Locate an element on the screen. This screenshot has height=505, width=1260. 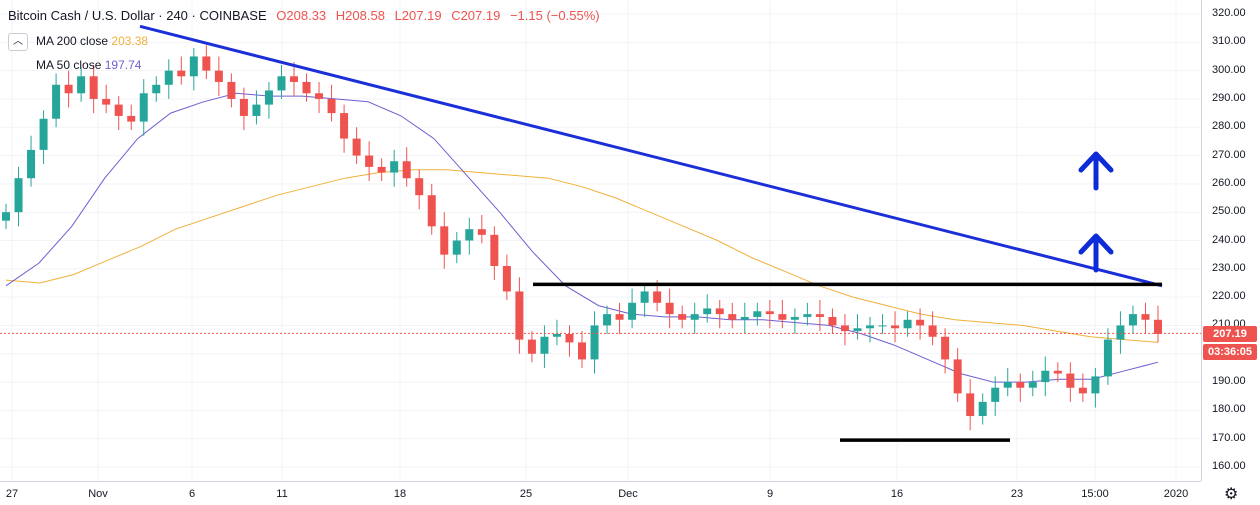
time-tick-label: 15:00 is located at coordinates (1095, 494).